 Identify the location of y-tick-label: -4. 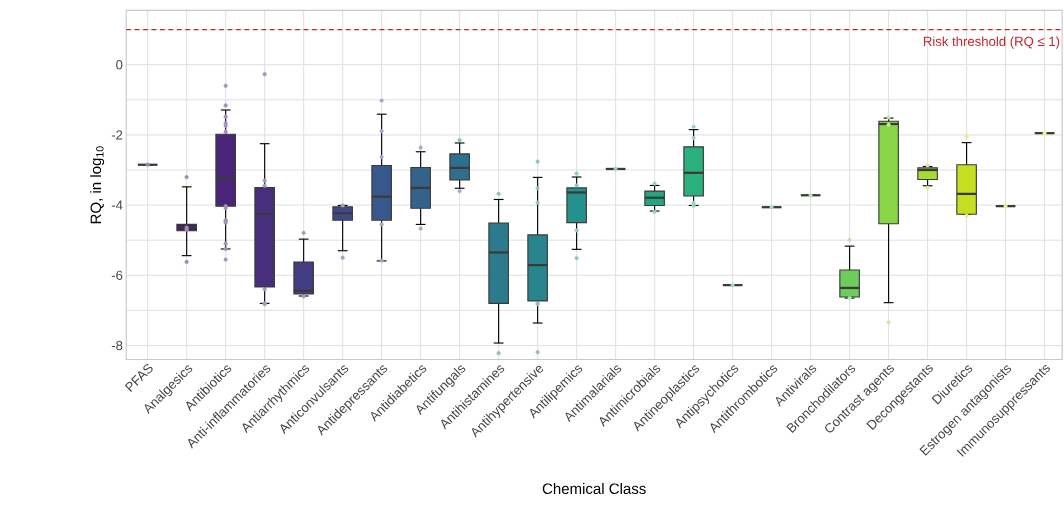
(117, 205).